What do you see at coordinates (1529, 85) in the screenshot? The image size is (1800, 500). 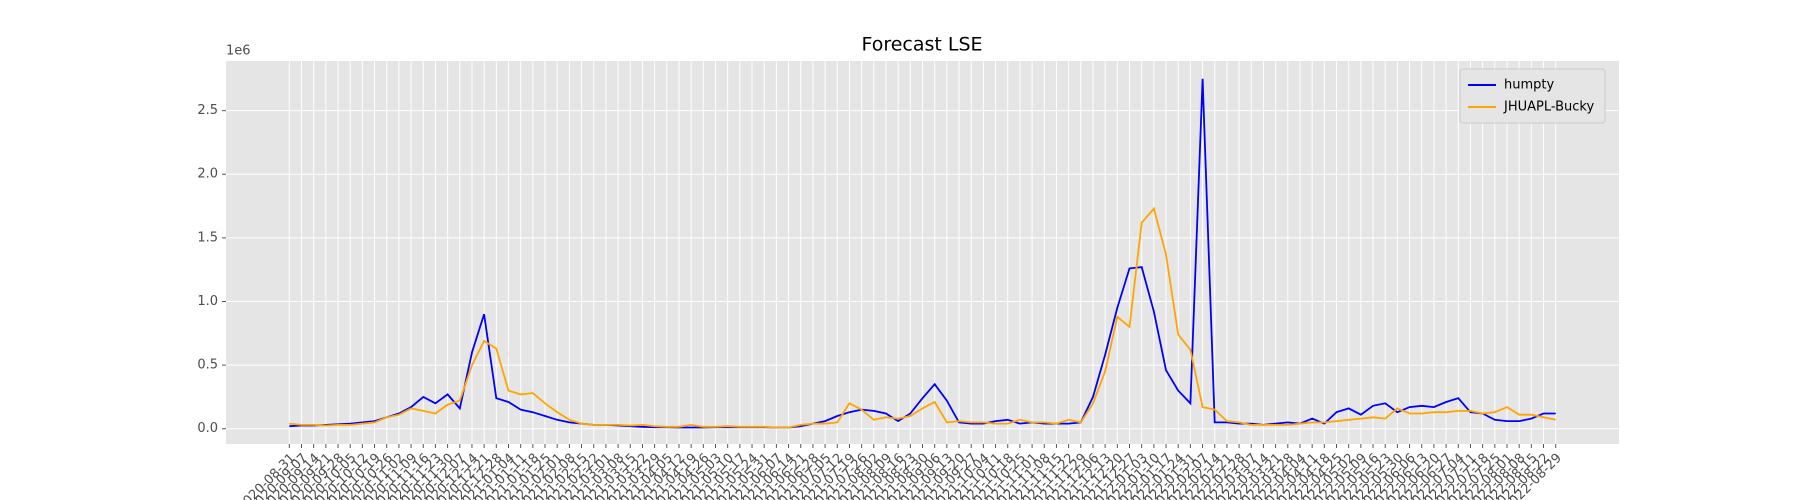 I see `legend-label: humpty` at bounding box center [1529, 85].